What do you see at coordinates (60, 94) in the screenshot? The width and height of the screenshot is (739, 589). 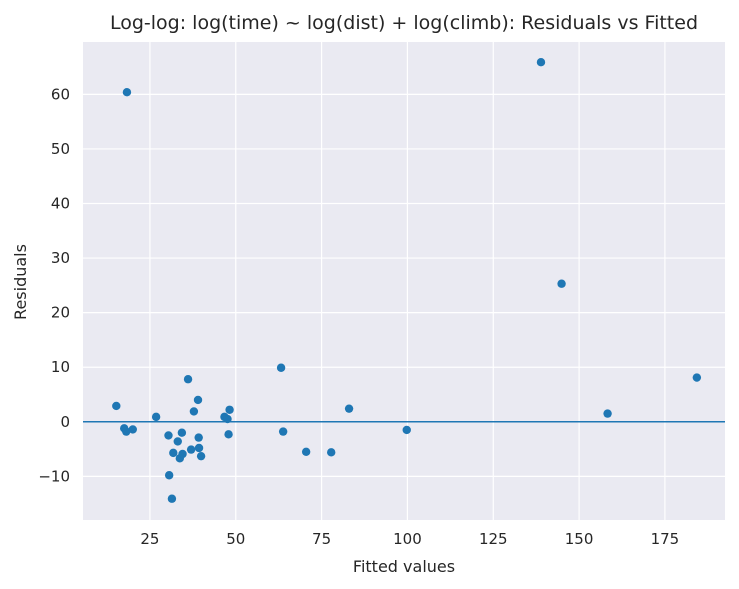 I see `y-tick-label: 60` at bounding box center [60, 94].